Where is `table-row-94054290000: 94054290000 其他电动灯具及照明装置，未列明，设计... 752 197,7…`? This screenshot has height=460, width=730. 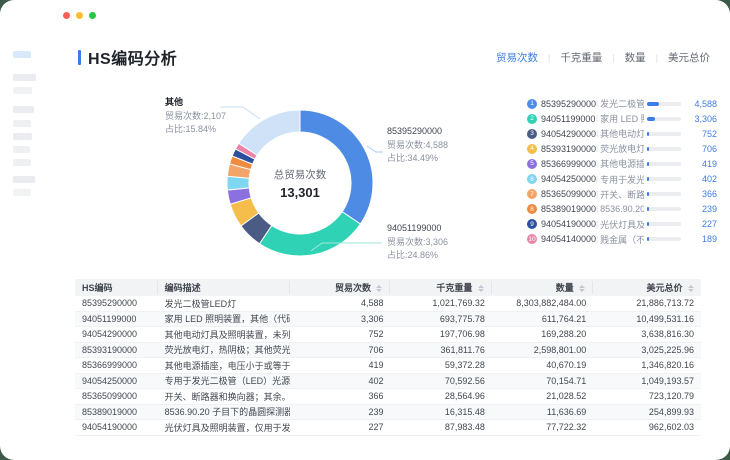
table-row-94054290000: 94054290000 其他电动灯具及照明装置，未列明，设计... 752 197,7… is located at coordinates (388, 335).